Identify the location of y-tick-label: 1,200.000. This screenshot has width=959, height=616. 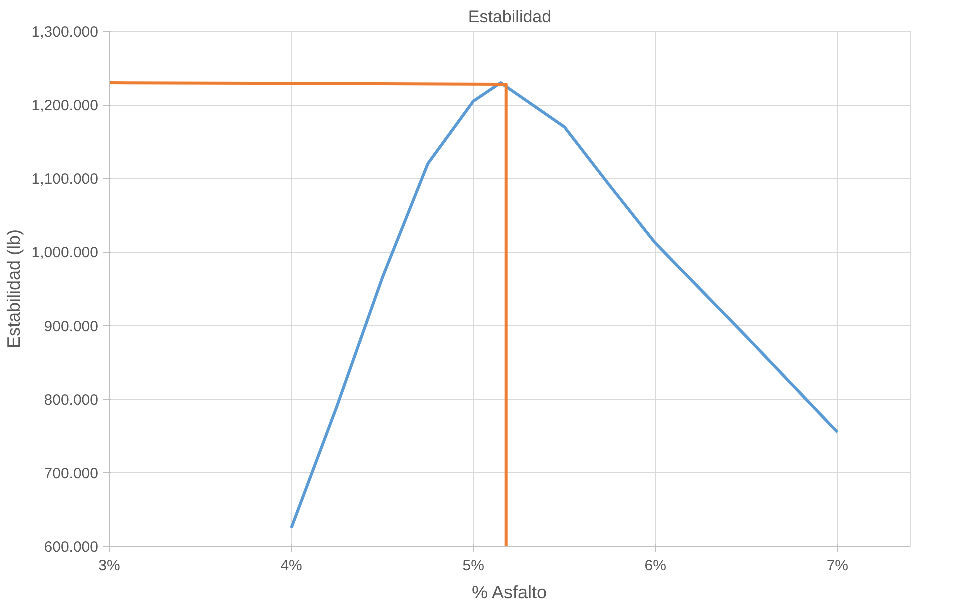
(65, 106).